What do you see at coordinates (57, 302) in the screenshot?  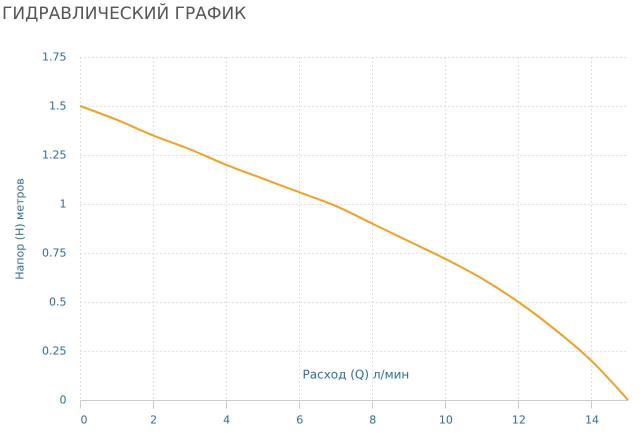 I see `y-tick-label: 0.5` at bounding box center [57, 302].